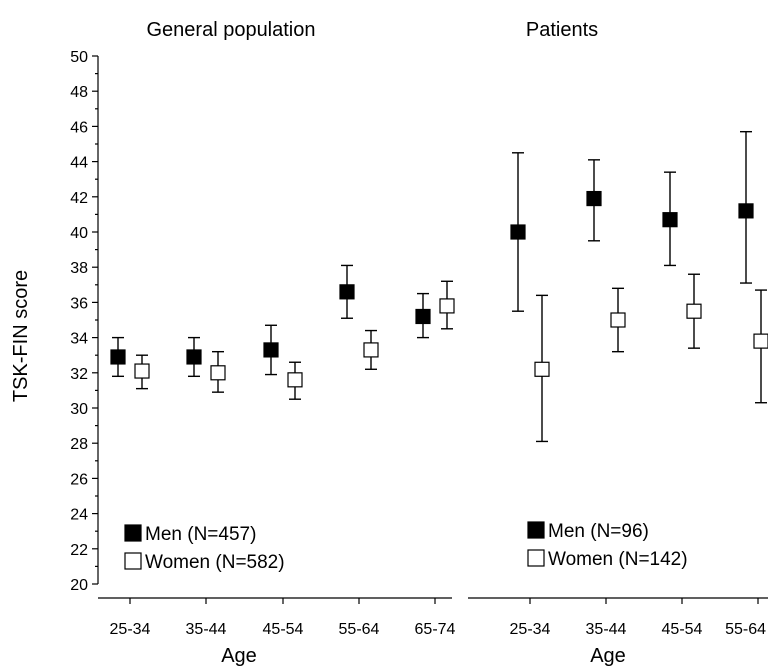 The image size is (768, 668). Describe the element at coordinates (562, 30) in the screenshot. I see `panel-title-patients: Patients` at that location.